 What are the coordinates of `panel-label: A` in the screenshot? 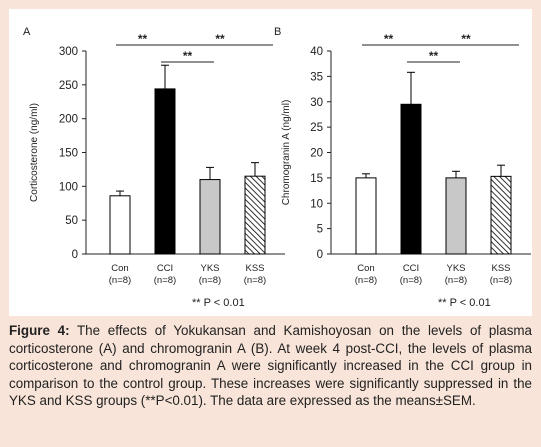 It's located at (27, 32).